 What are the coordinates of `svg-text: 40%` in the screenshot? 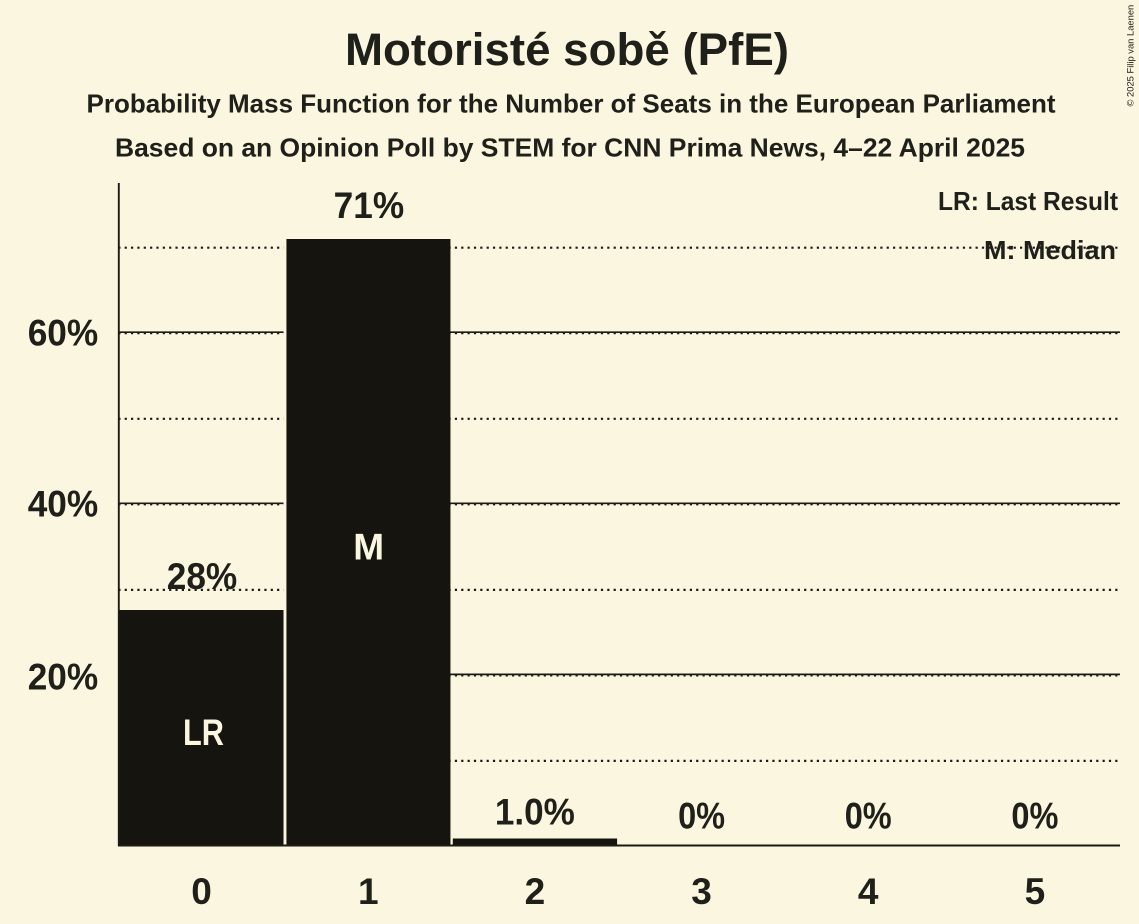 It's located at (63, 504).